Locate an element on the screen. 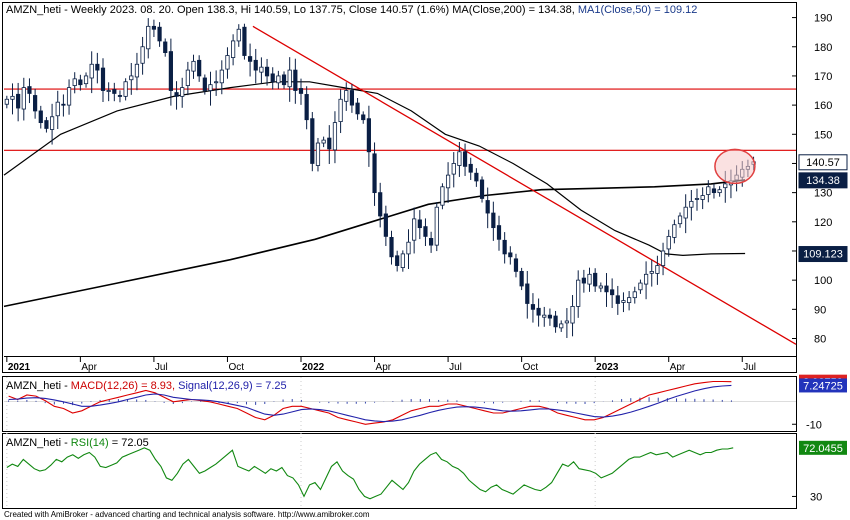 The width and height of the screenshot is (850, 520). price-y-tick-label: 190 is located at coordinates (823, 19).